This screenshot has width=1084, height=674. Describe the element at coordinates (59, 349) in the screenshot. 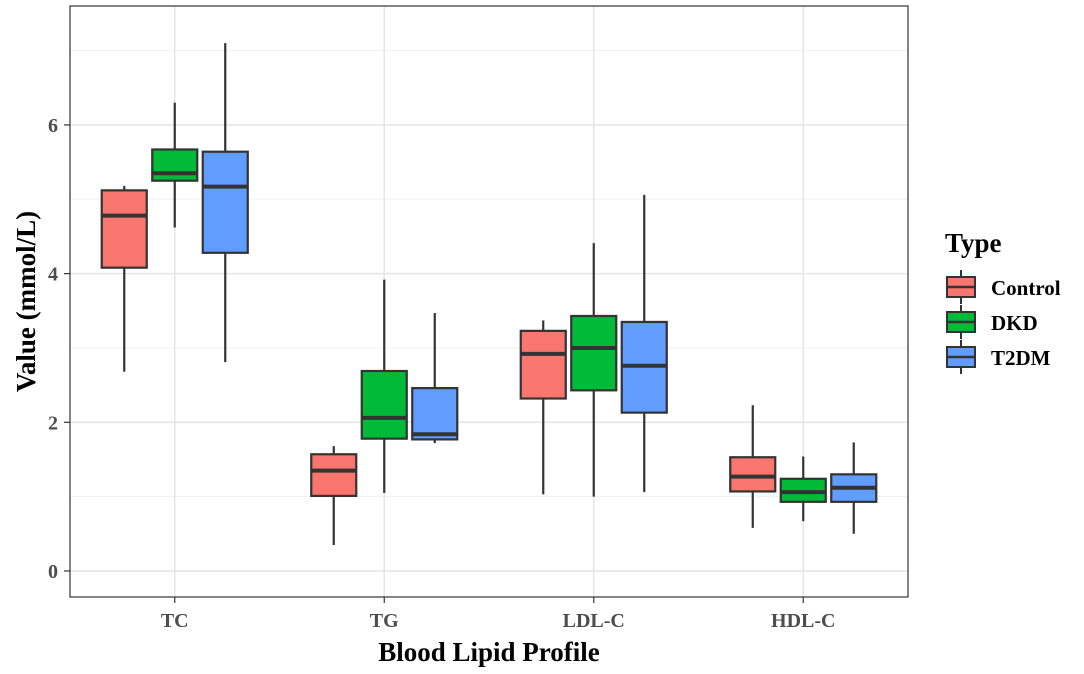

I see `y-axis: 0 2 4 6` at that location.